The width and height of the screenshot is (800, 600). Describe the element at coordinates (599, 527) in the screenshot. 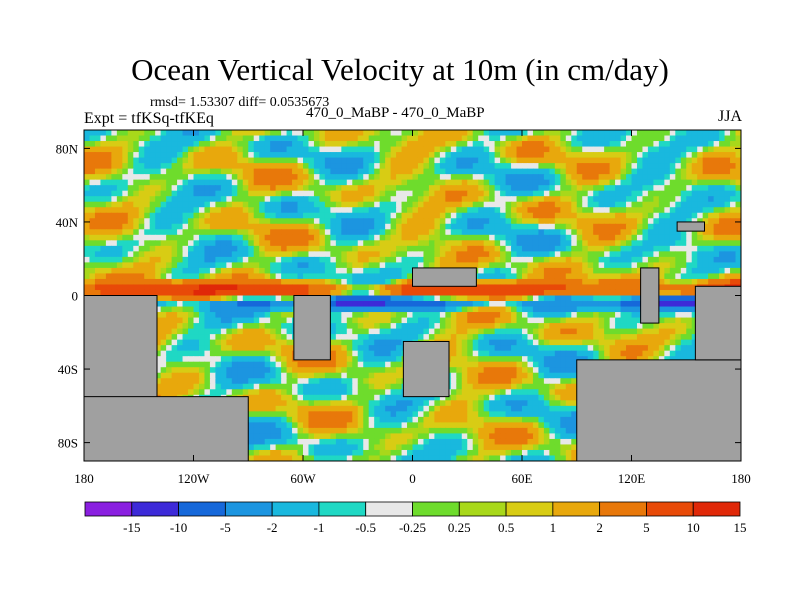

I see `colorbar-label: 2` at that location.